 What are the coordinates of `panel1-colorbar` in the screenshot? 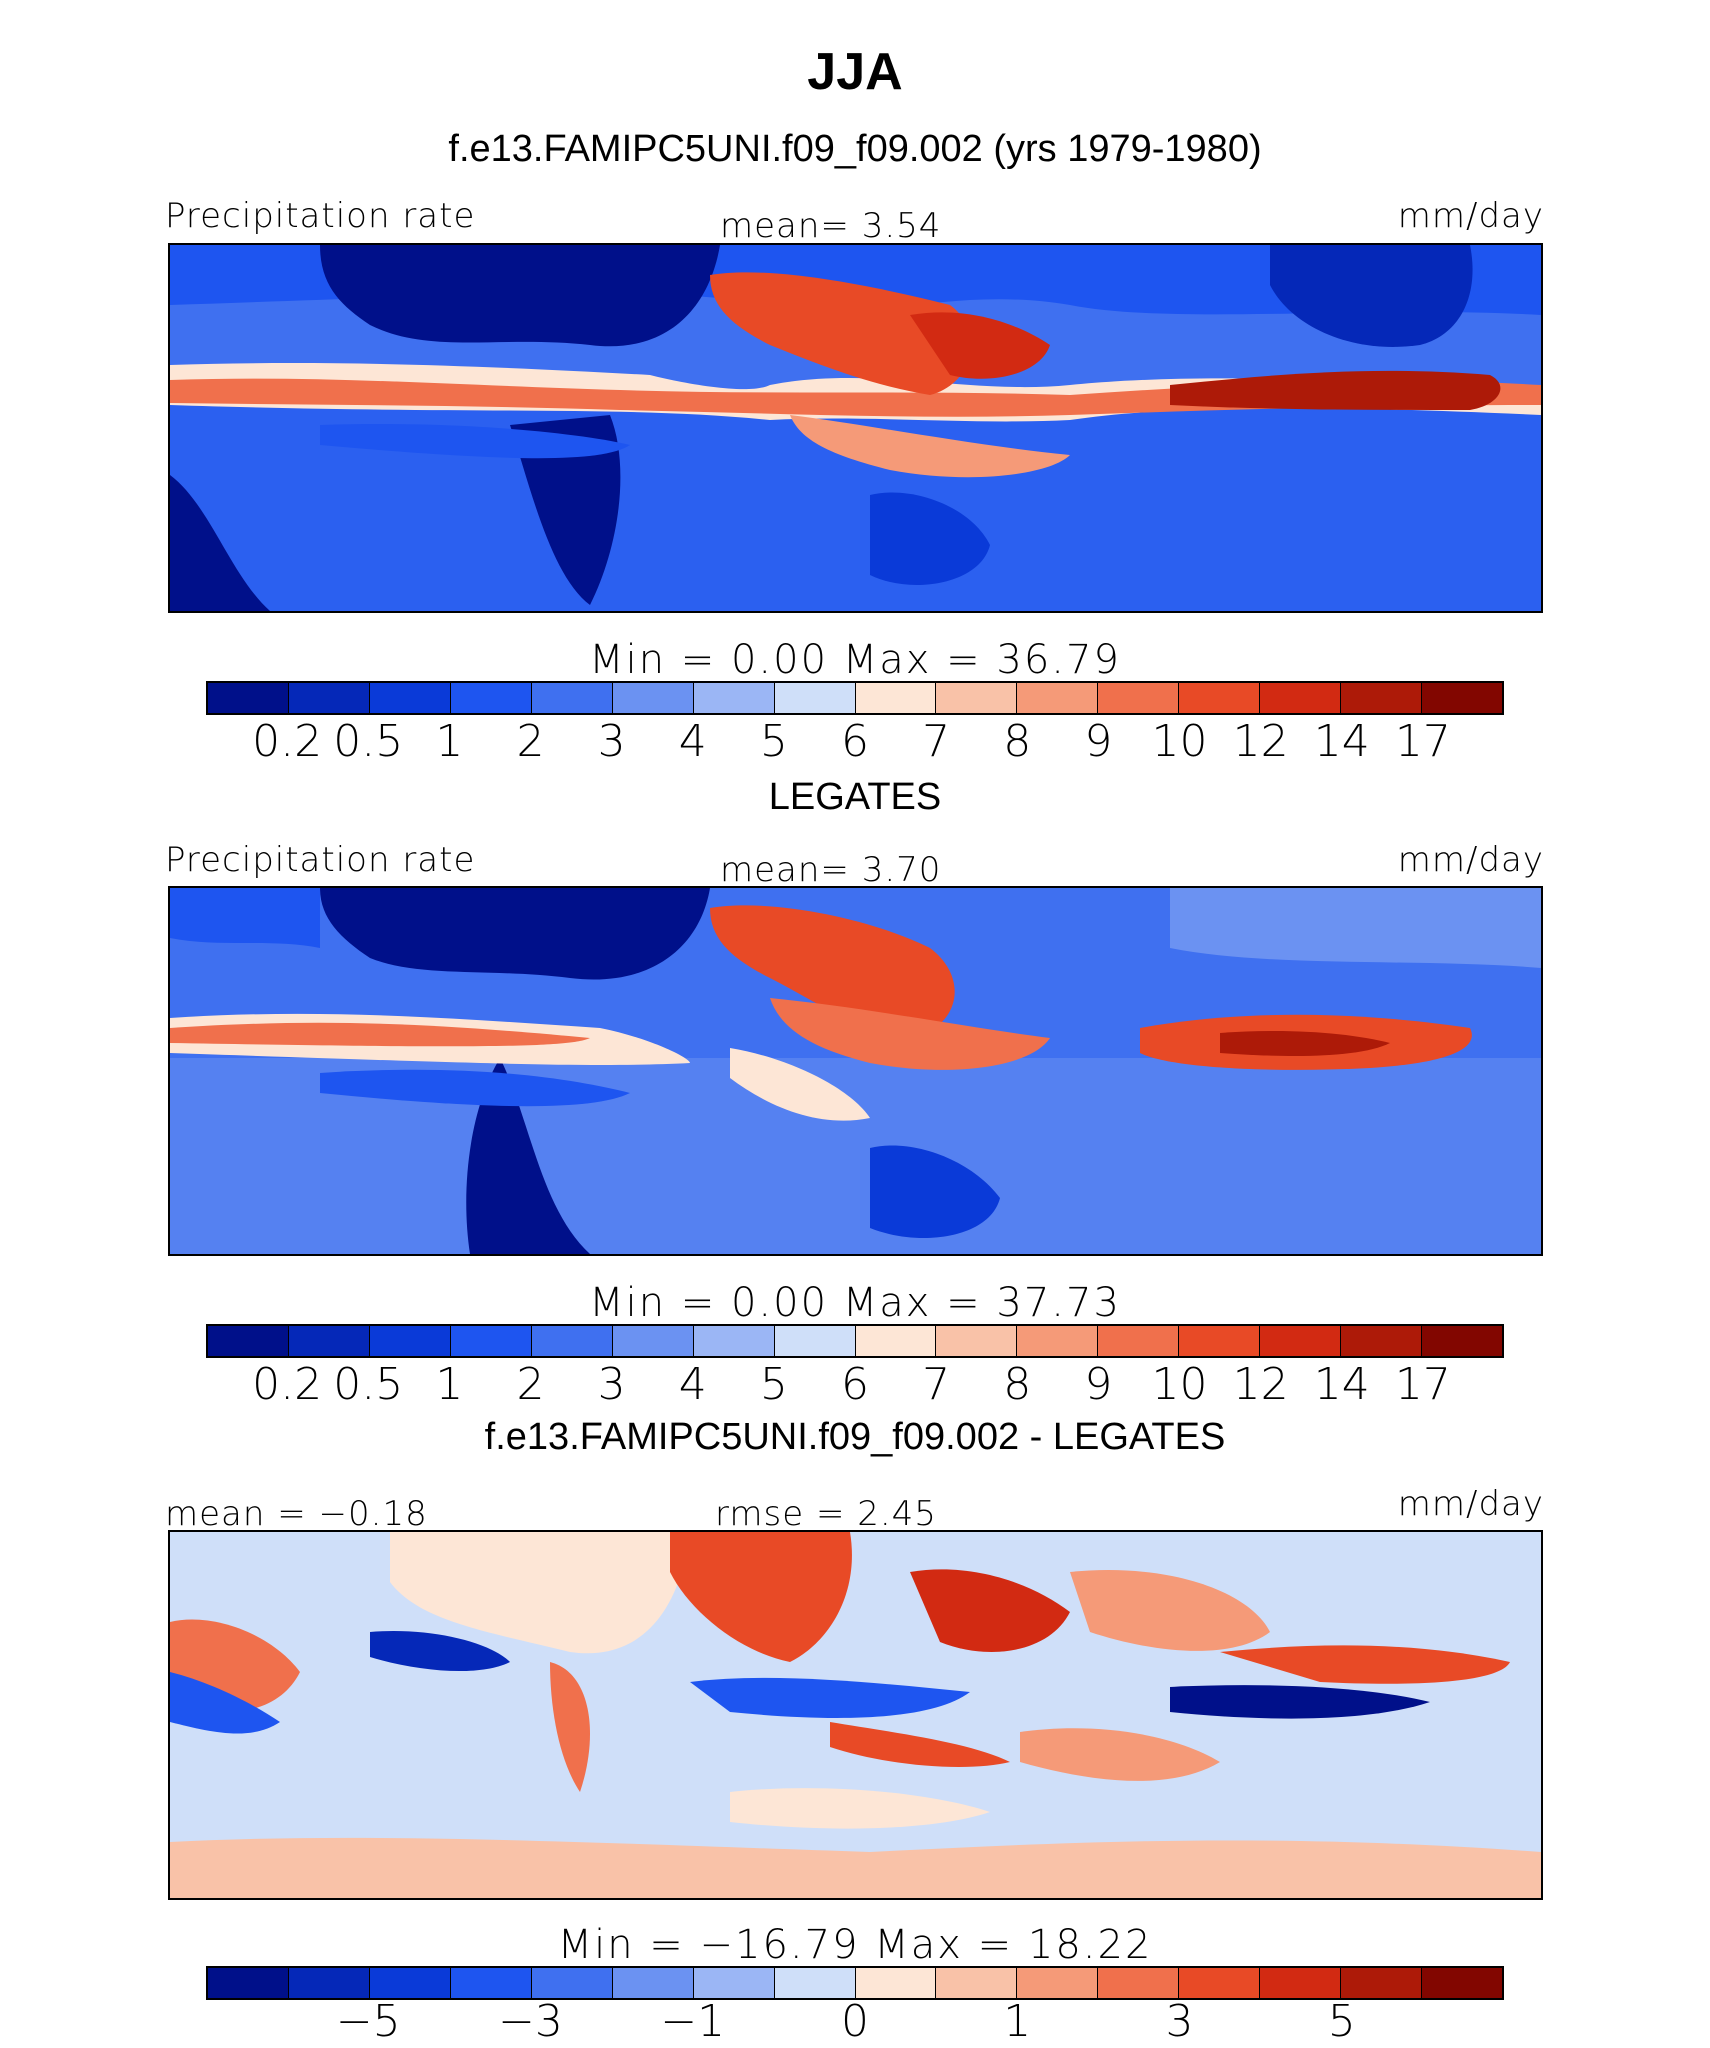 It's located at (855, 698).